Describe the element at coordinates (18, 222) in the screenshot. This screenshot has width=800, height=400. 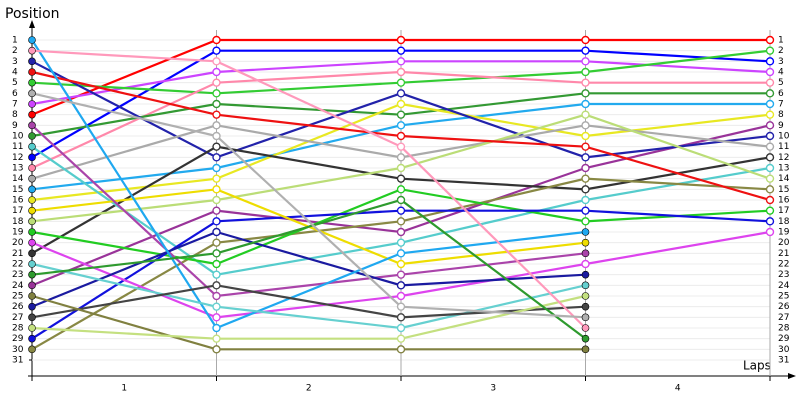
I see `y-tick-label: 18` at that location.